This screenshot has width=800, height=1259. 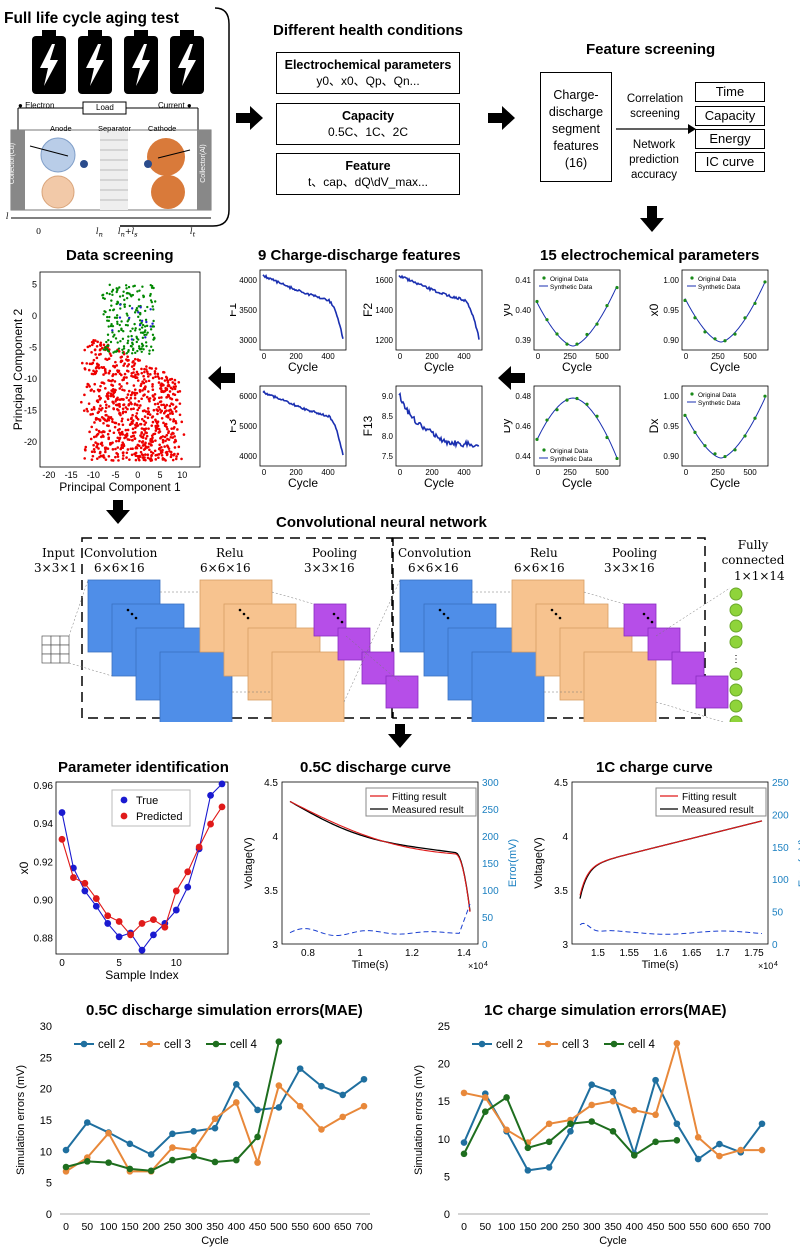 I want to click on conv-map, so click(x=196, y=686).